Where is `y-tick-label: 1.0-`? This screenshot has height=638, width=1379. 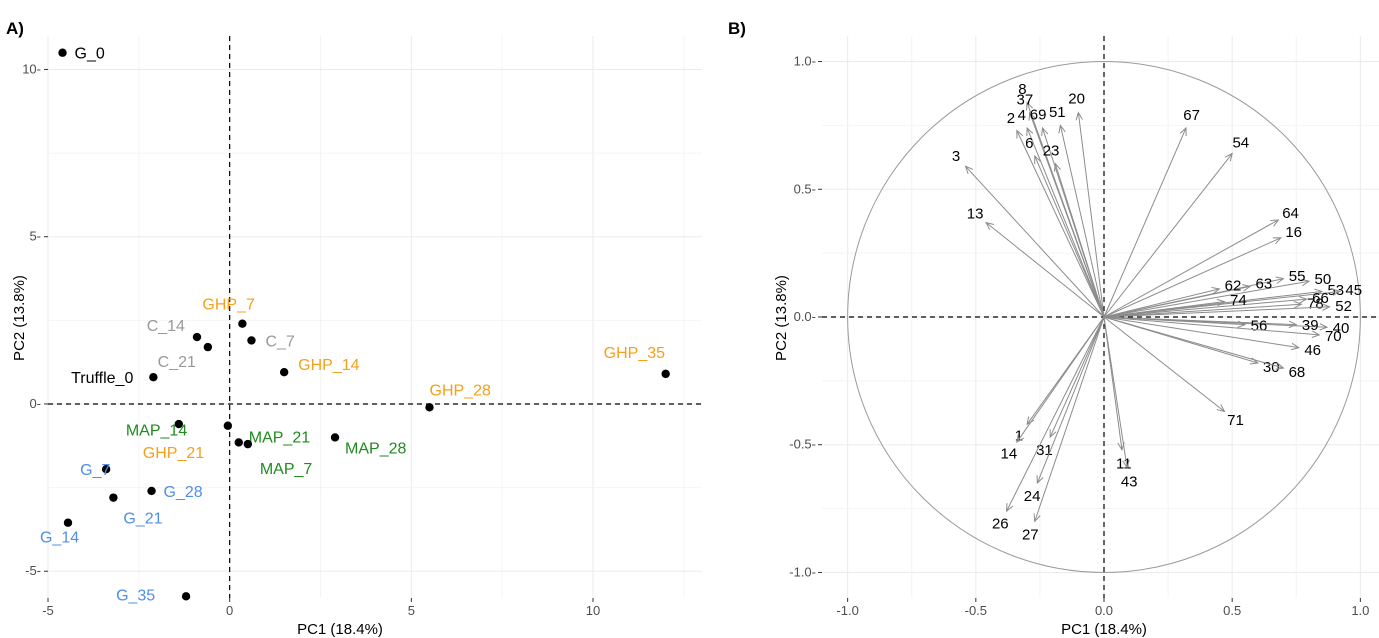
y-tick-label: 1.0- is located at coordinates (805, 61).